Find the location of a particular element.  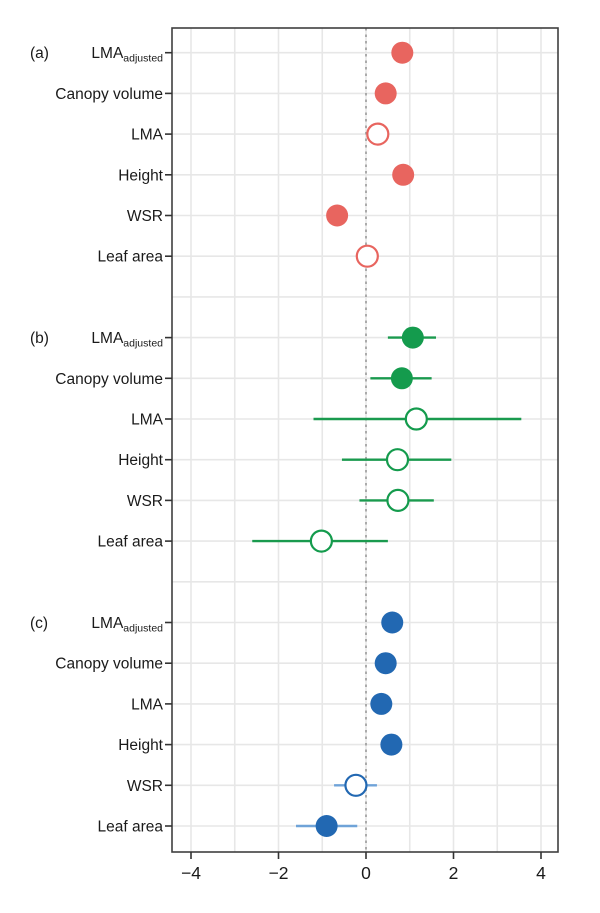

x-tick-label: 4 is located at coordinates (541, 873).